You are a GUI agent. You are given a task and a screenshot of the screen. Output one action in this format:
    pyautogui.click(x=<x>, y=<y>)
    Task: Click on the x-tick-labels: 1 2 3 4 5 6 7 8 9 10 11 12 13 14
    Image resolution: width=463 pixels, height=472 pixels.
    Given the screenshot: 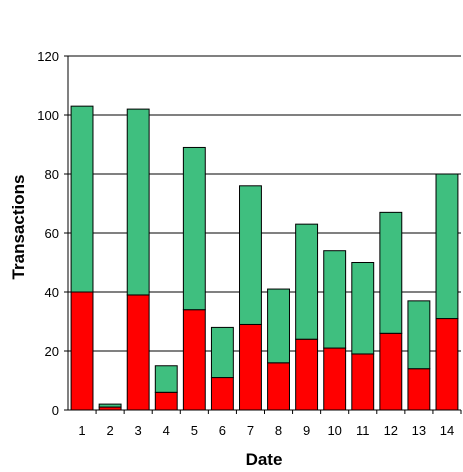 What is the action you would take?
    pyautogui.click(x=270, y=424)
    